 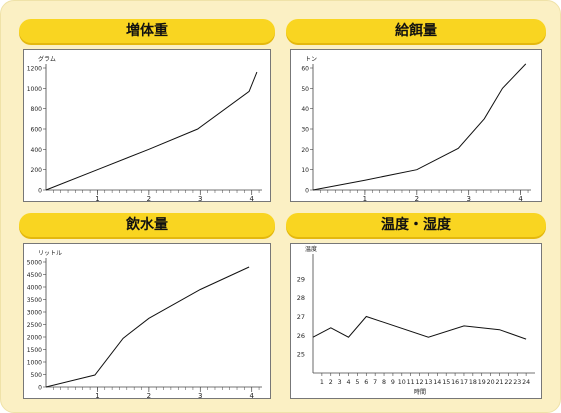 What do you see at coordinates (305, 89) in the screenshot?
I see `y-tick-label: 50` at bounding box center [305, 89].